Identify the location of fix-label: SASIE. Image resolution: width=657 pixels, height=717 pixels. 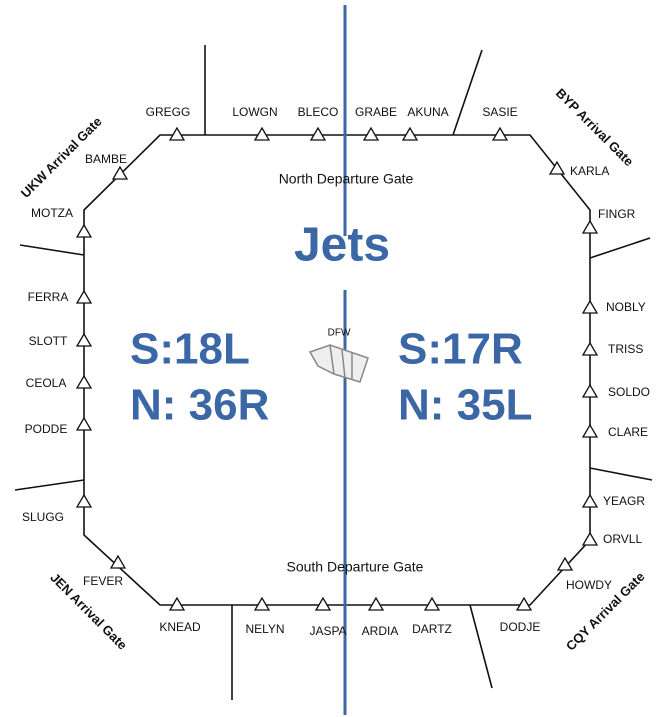
(499, 112).